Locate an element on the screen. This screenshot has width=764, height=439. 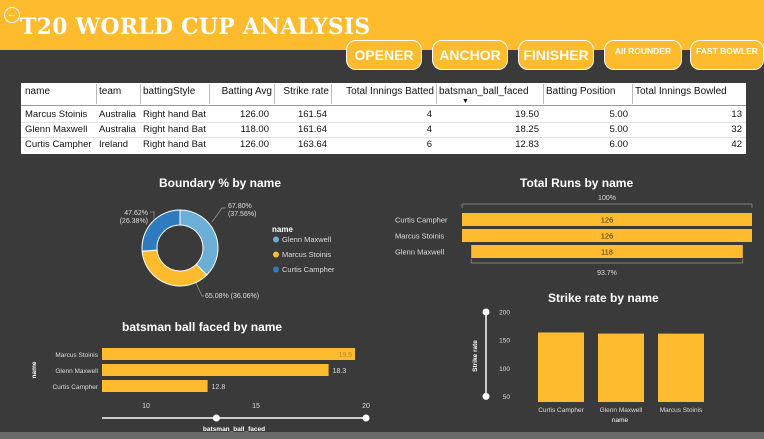
x-tick-label: 10 is located at coordinates (146, 406).